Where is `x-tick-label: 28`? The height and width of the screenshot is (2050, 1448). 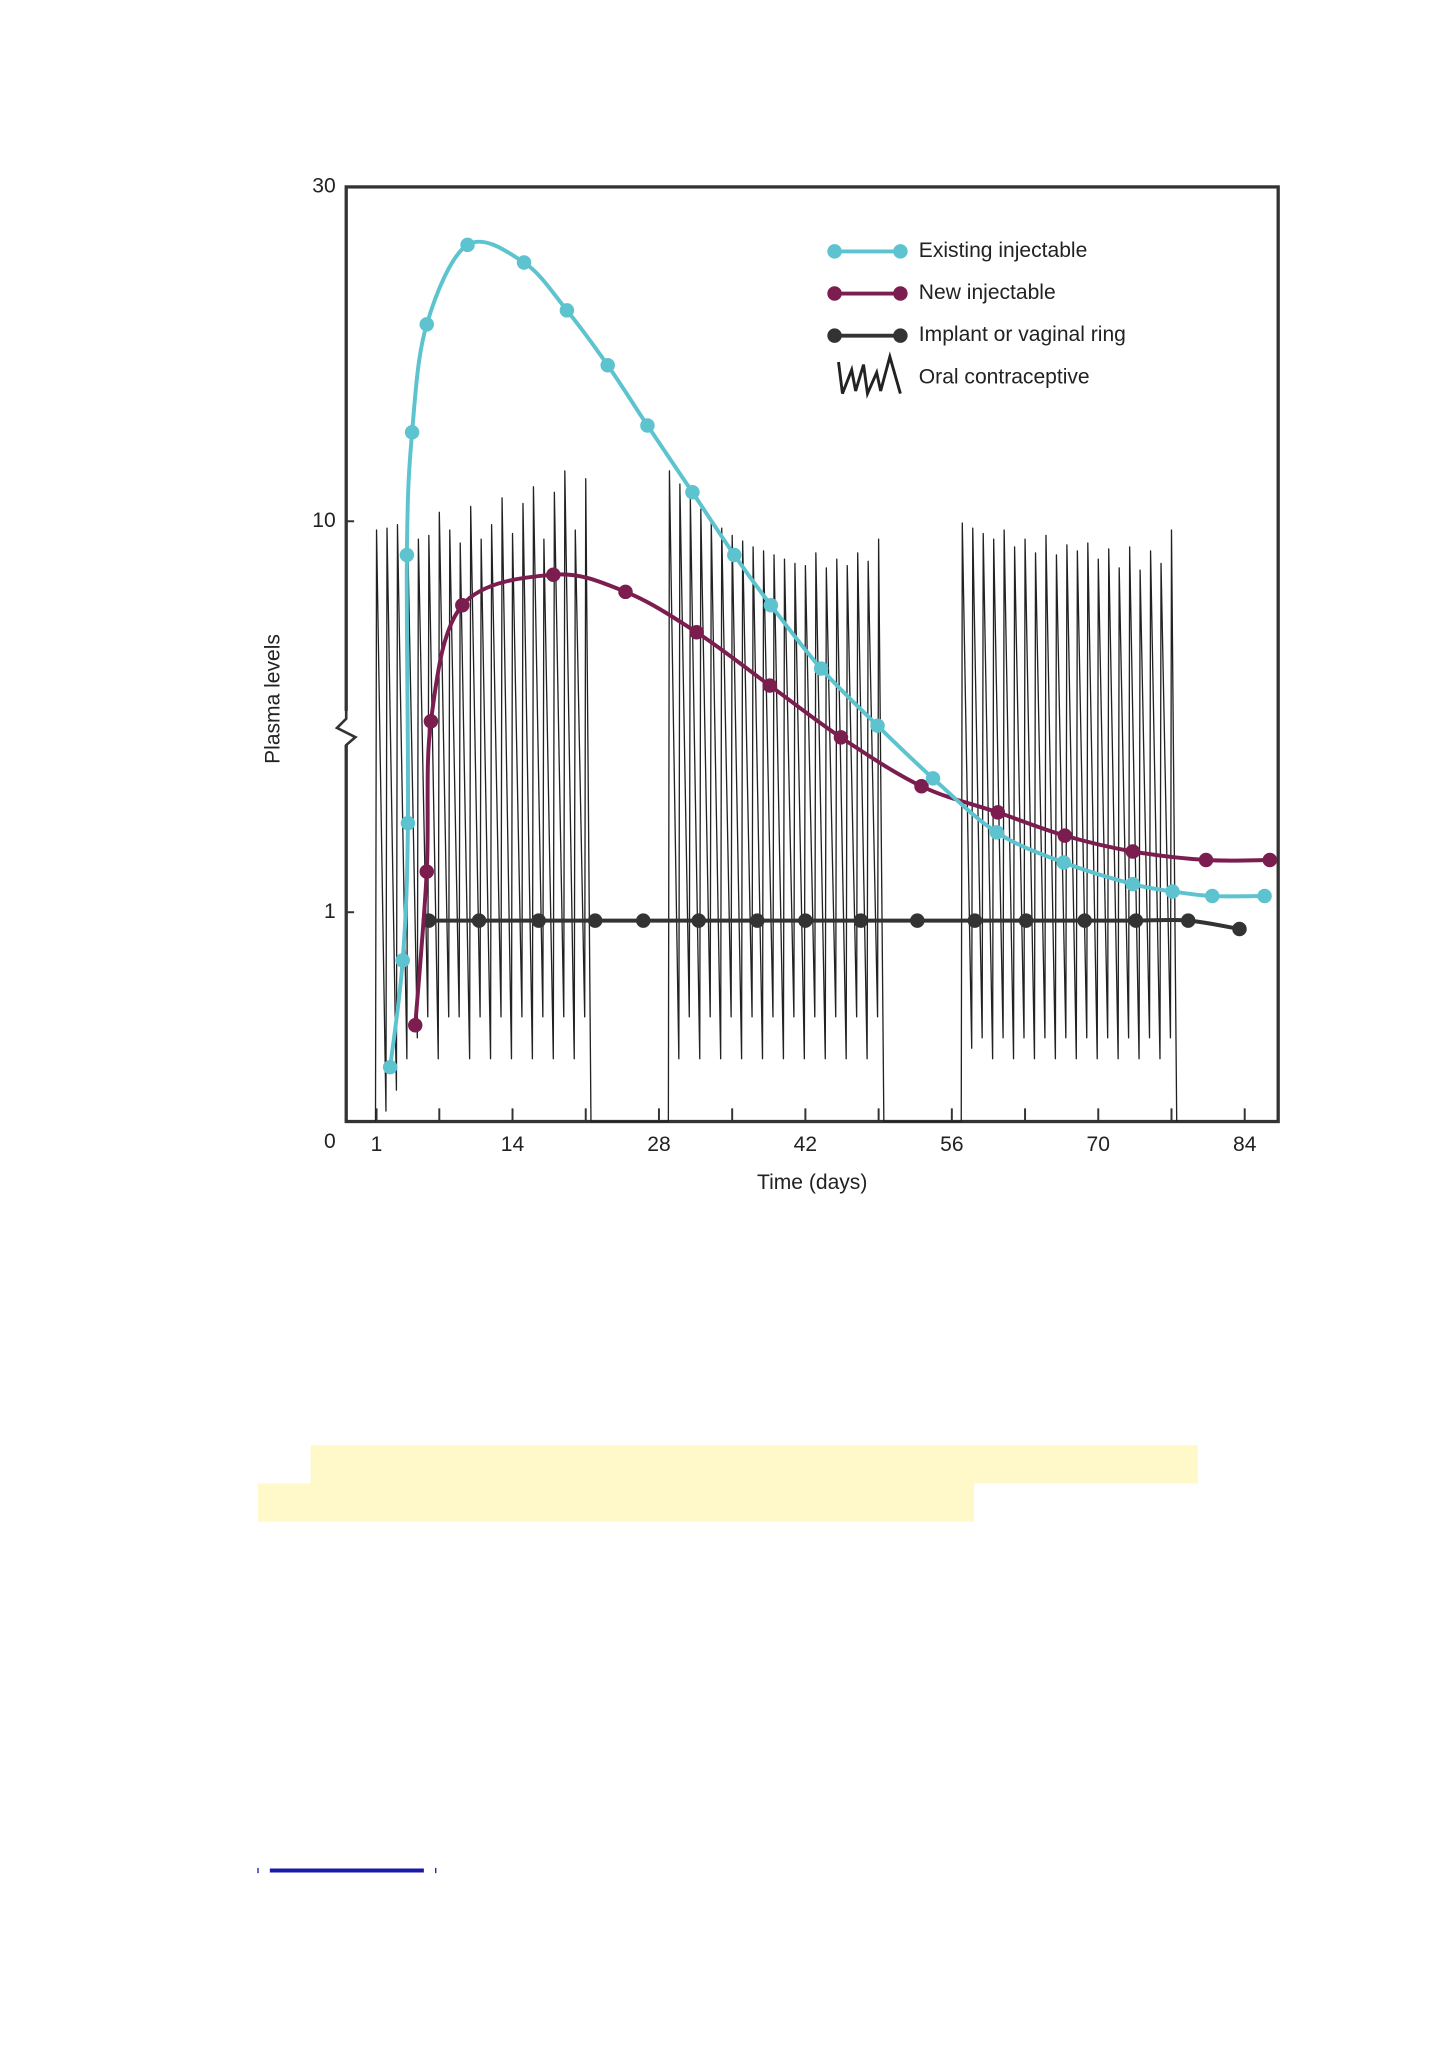 x-tick-label: 28 is located at coordinates (658, 1144).